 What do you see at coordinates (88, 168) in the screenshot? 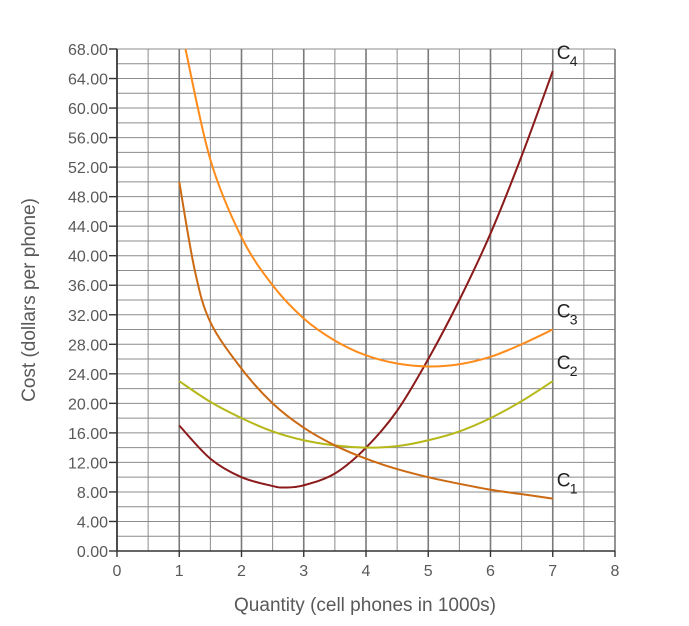
I see `y-tick-label: 52.00` at bounding box center [88, 168].